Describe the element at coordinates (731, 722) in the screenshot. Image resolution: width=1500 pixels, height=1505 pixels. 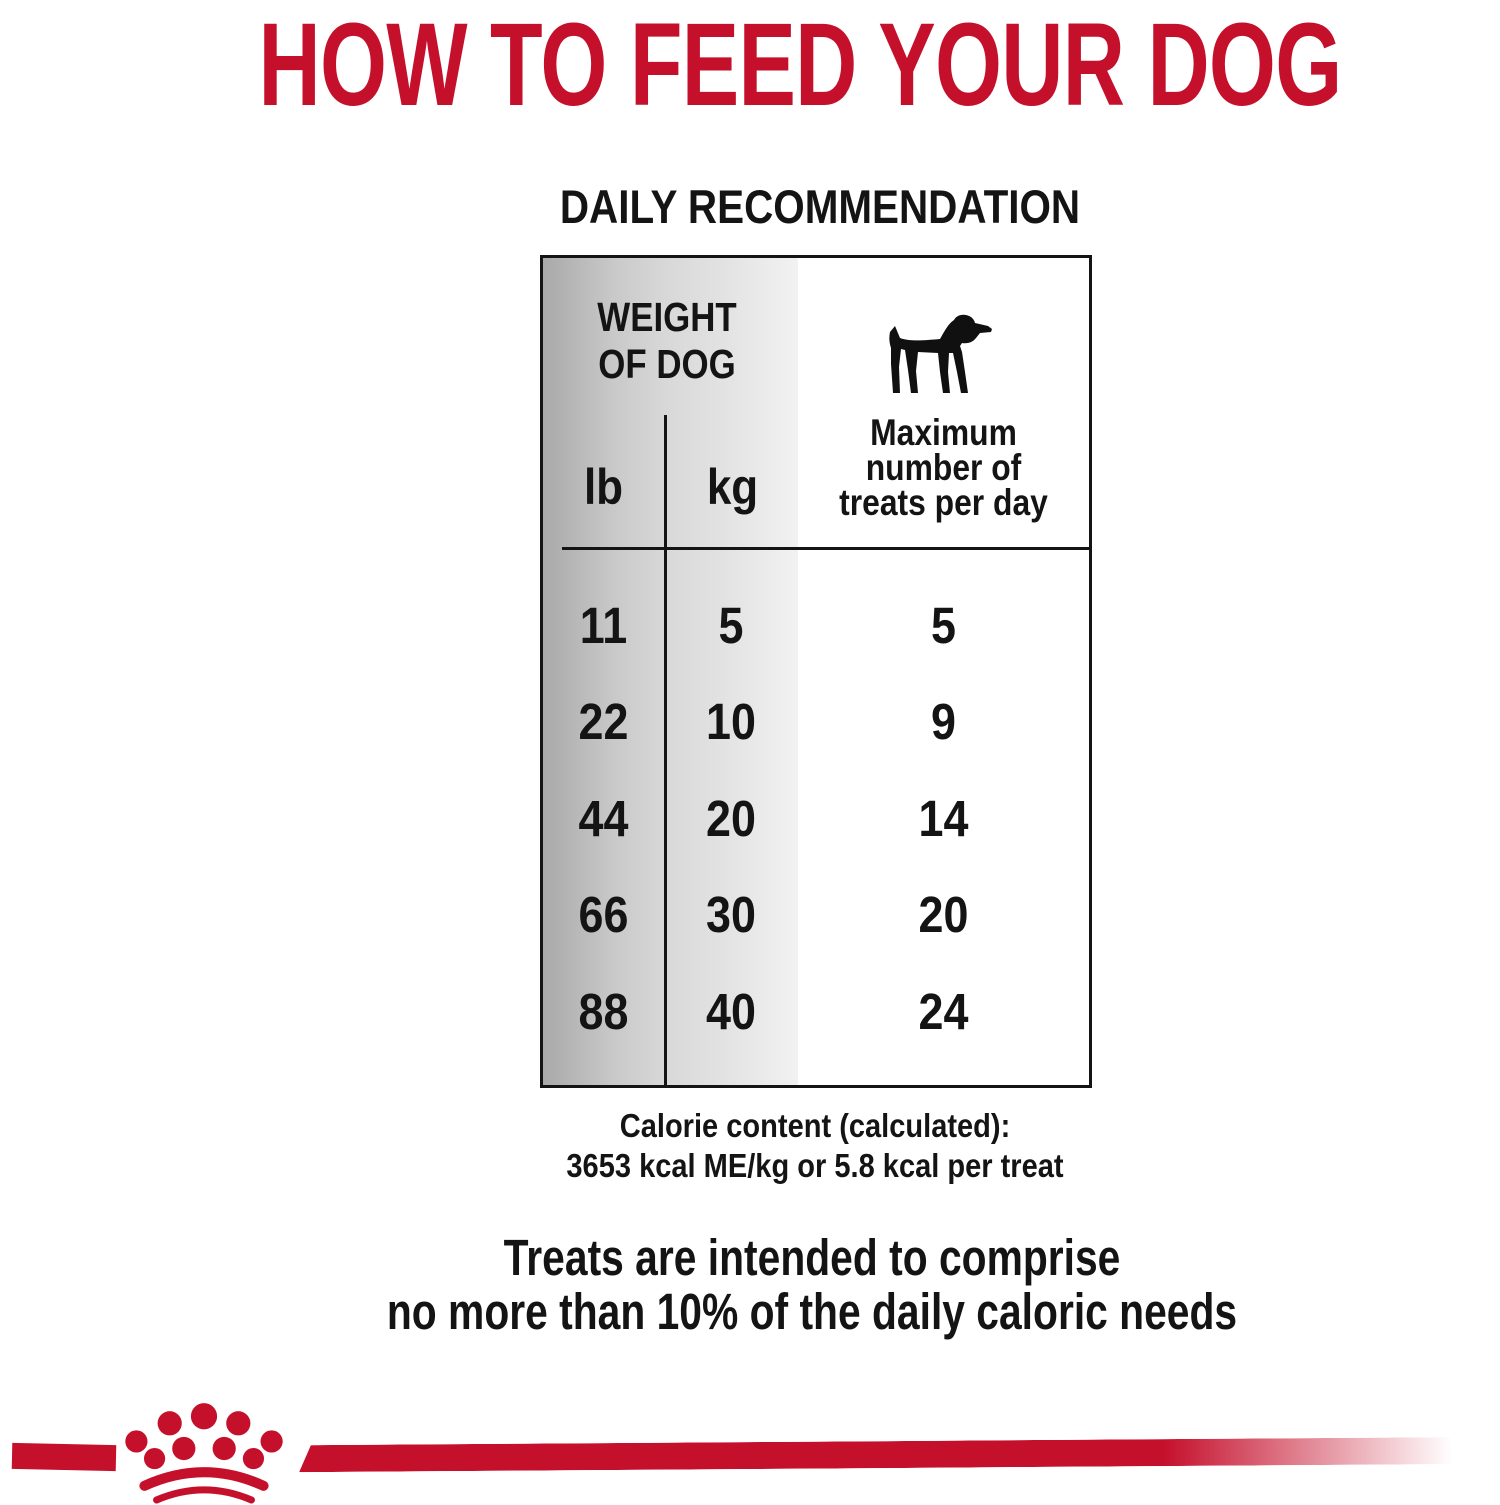
I see `kg-value: 10` at that location.